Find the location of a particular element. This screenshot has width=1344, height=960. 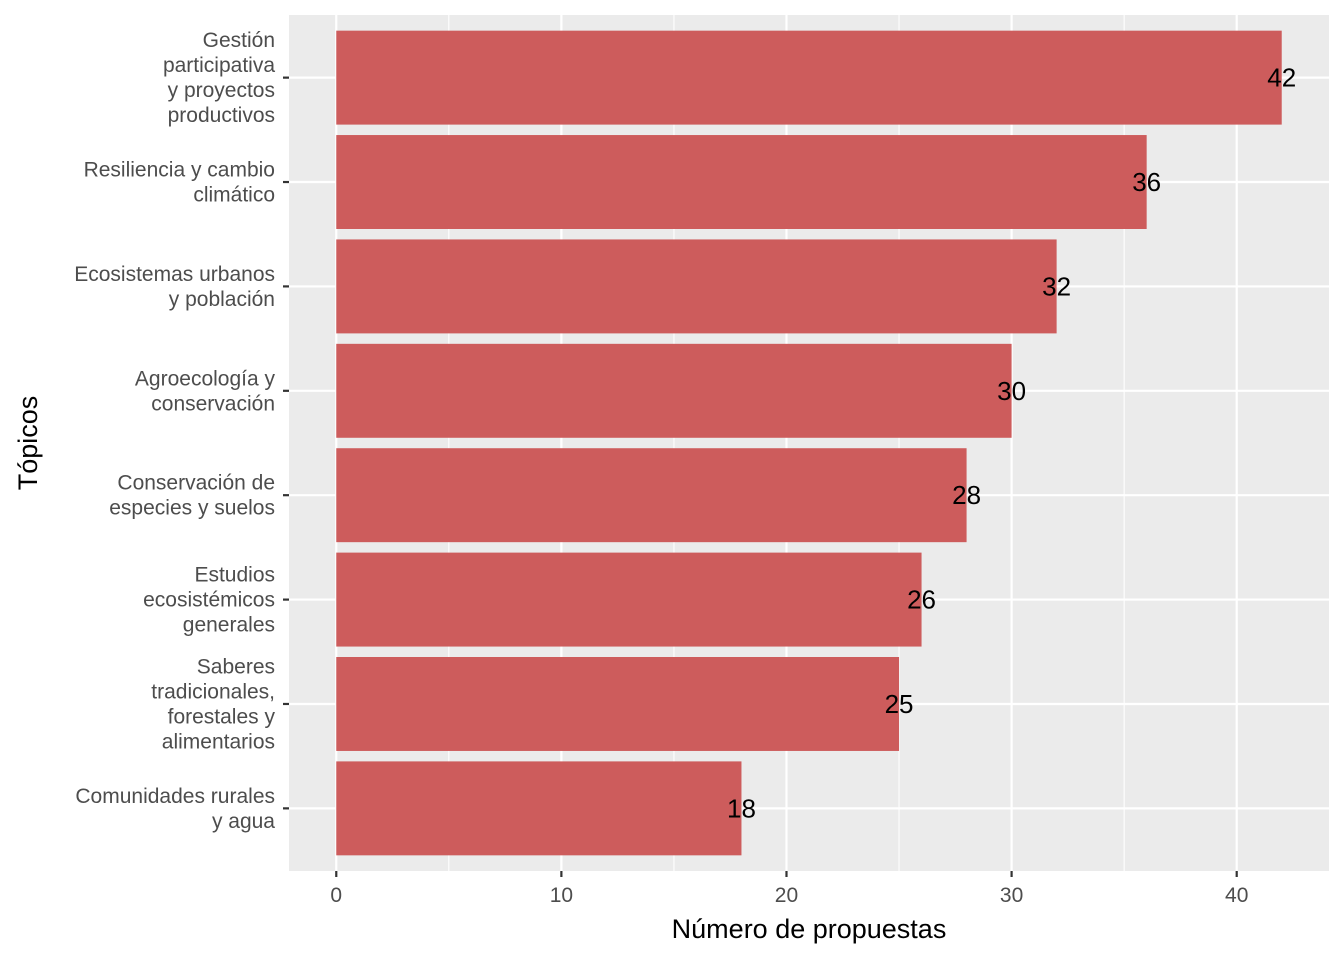

y-tick-label: Ecosistemas urbanos y población is located at coordinates (174, 287).